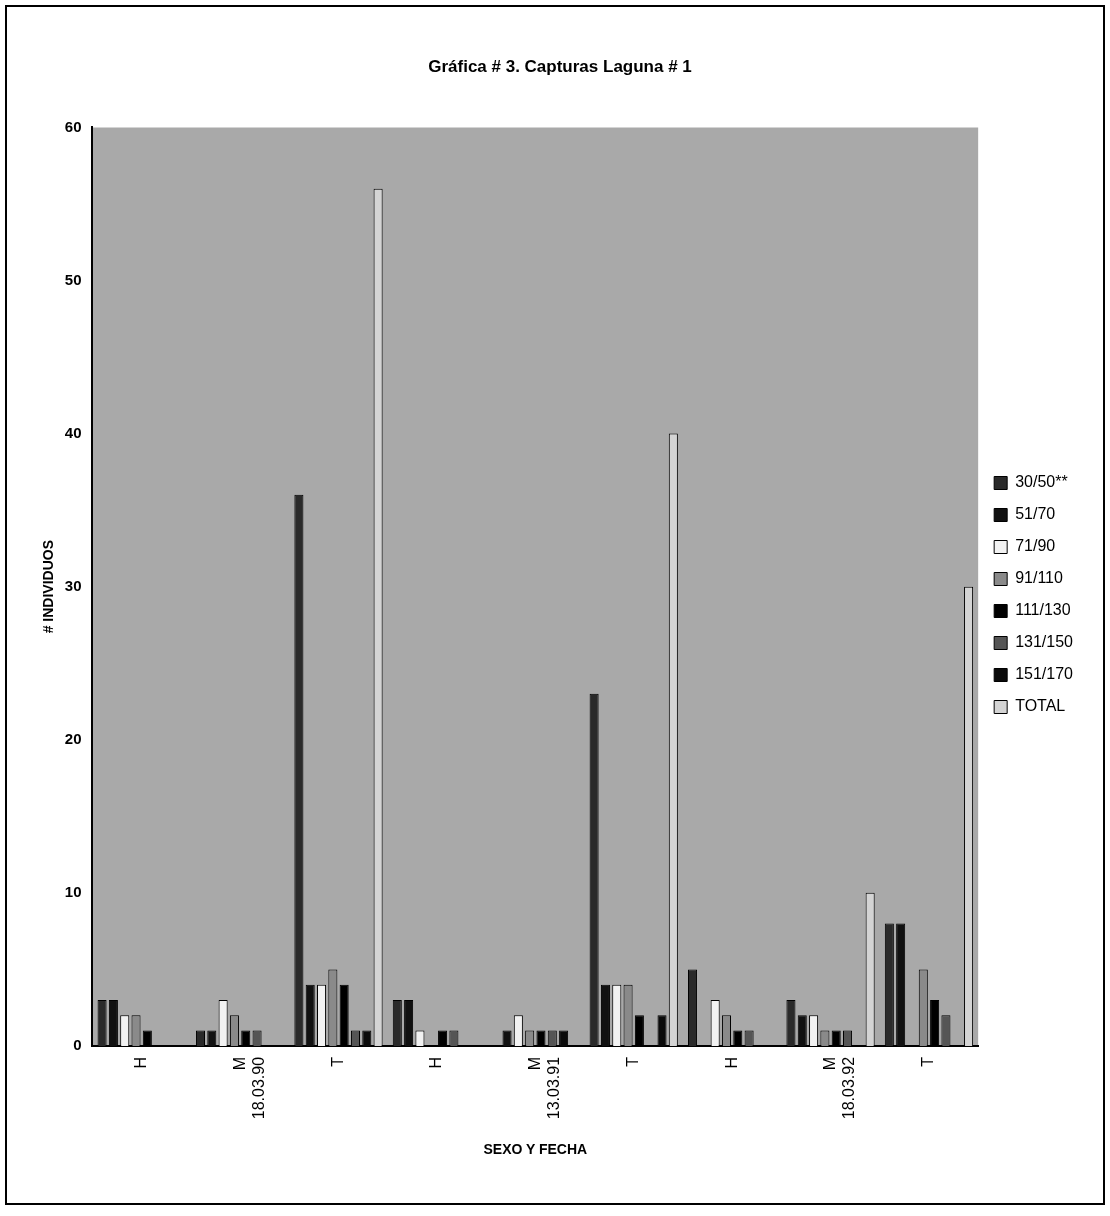 This screenshot has height=1216, width=1110. I want to click on y-axis-title: # INDIVIDUOS, so click(48, 586).